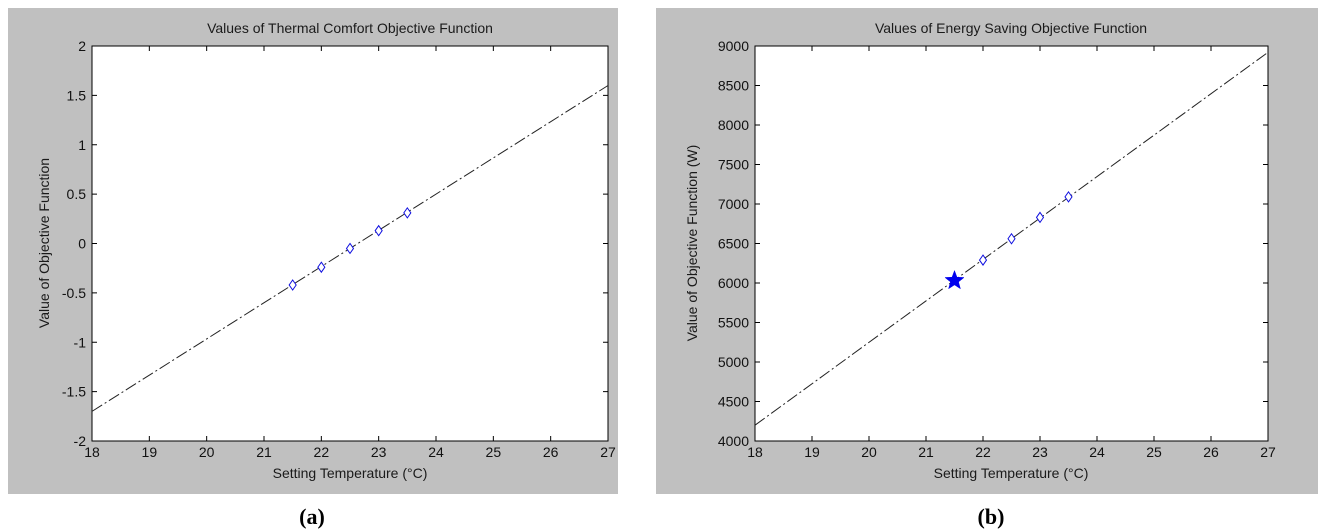 This screenshot has width=1328, height=532. I want to click on y-tick-label: 1.5, so click(77, 95).